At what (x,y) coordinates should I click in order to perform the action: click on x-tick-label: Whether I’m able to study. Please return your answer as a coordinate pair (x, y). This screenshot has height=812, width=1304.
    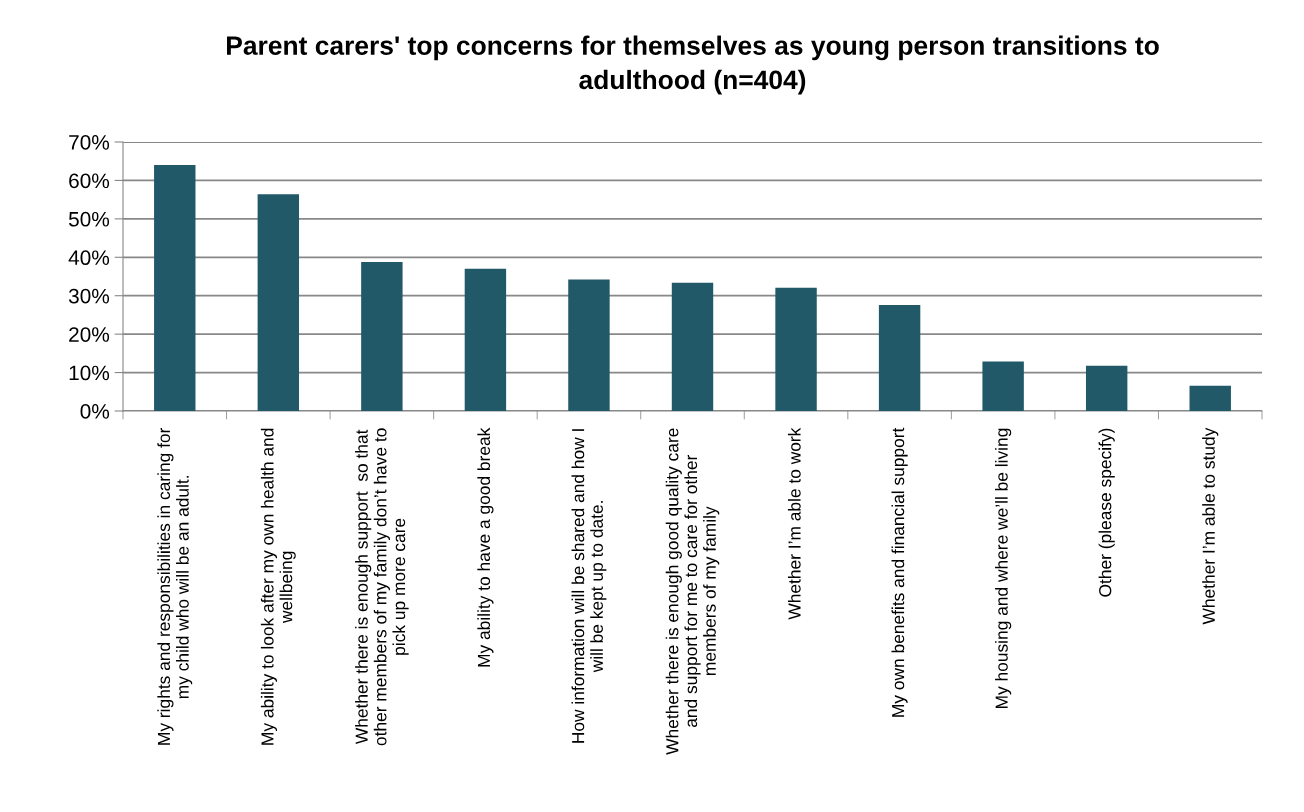
    Looking at the image, I should click on (1210, 526).